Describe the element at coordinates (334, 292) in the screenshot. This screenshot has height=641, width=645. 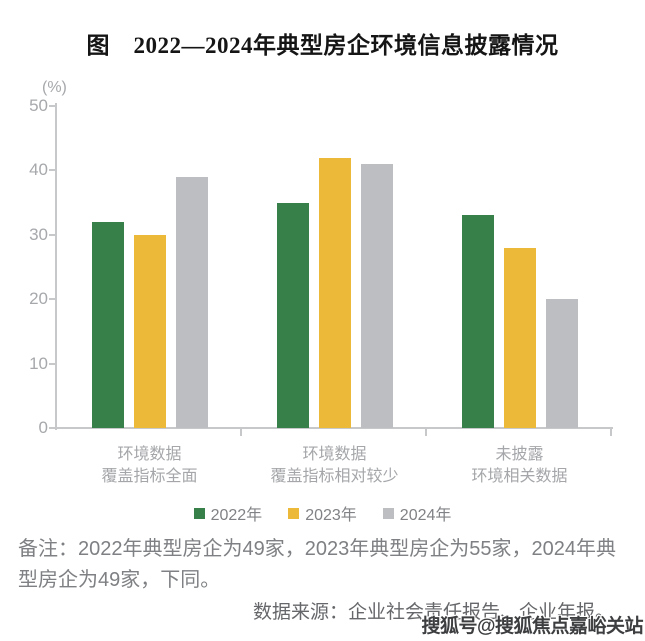
I see `bar-2023年-category2` at that location.